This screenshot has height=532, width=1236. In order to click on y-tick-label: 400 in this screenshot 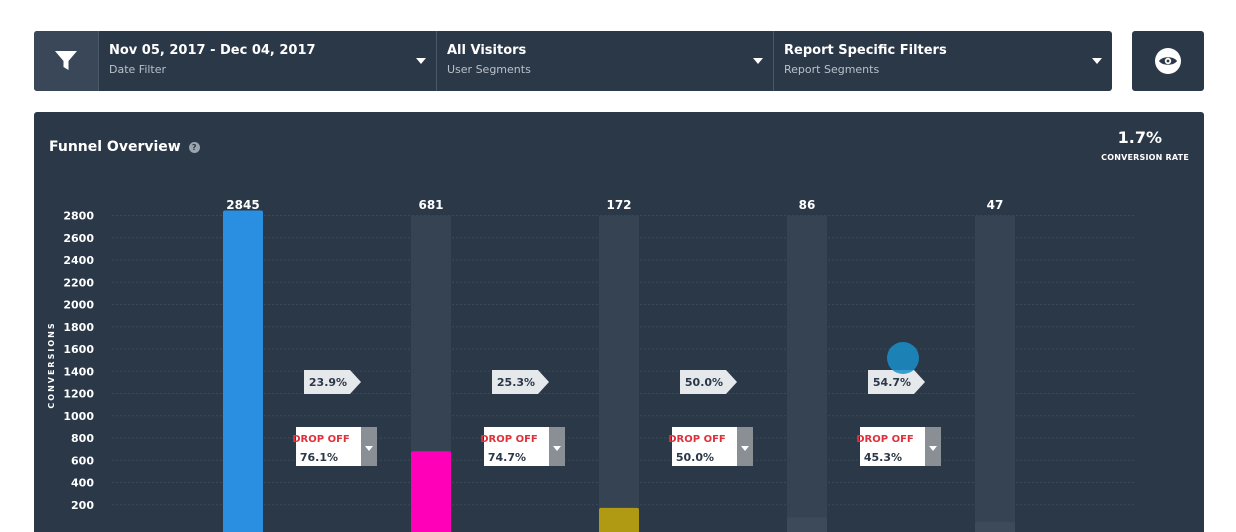, I will do `click(82, 483)`.